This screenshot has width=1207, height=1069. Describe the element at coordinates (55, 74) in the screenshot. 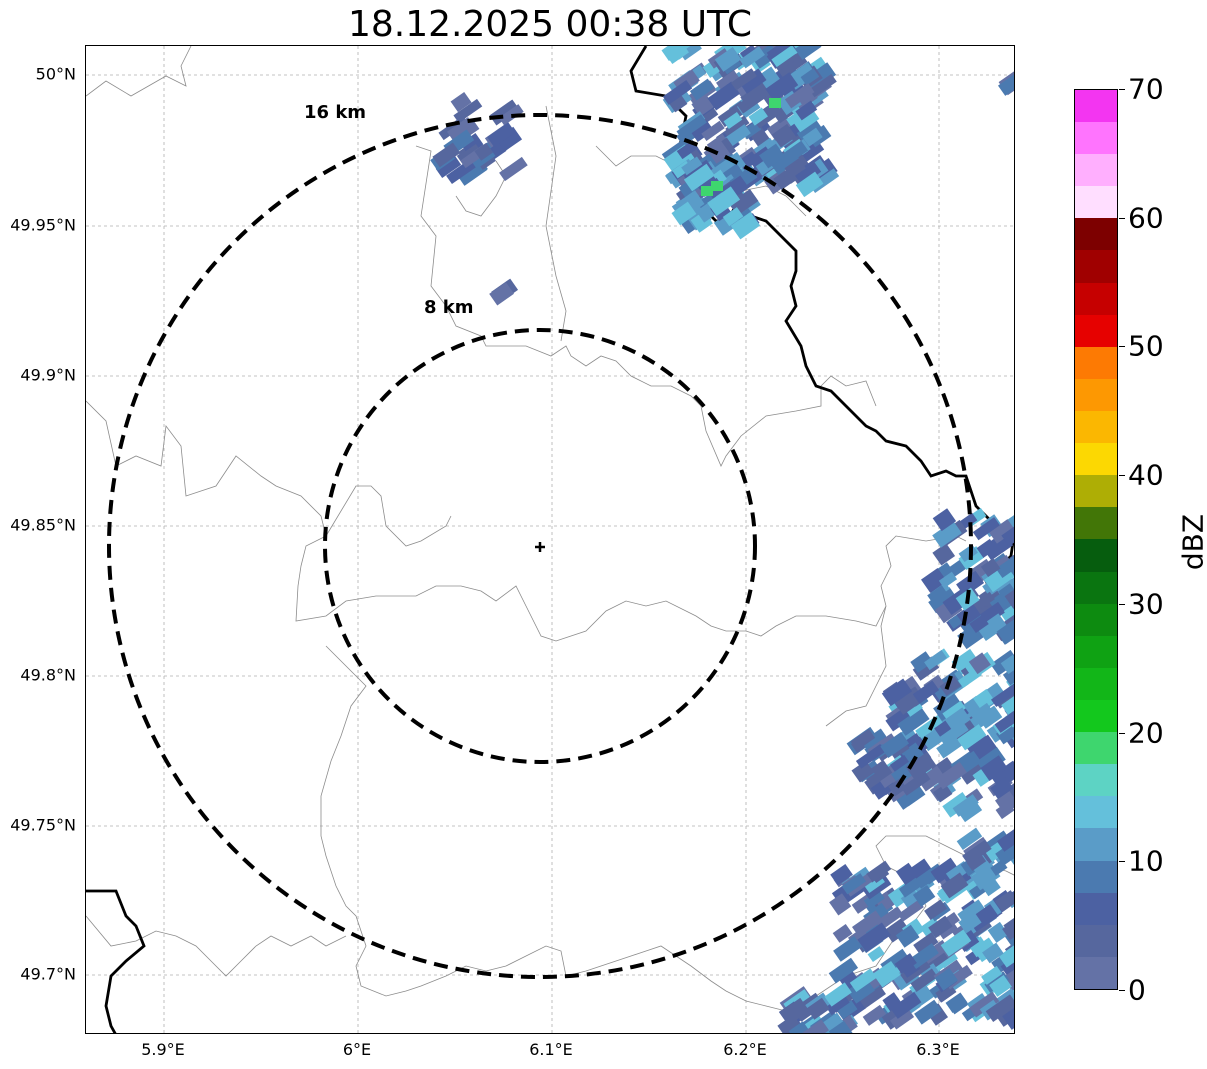

I see `lat-tick-label: 50°N` at that location.